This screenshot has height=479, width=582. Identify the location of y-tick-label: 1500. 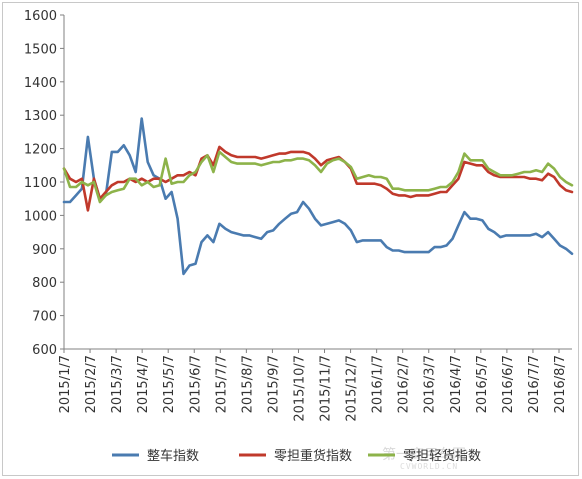
(40, 49).